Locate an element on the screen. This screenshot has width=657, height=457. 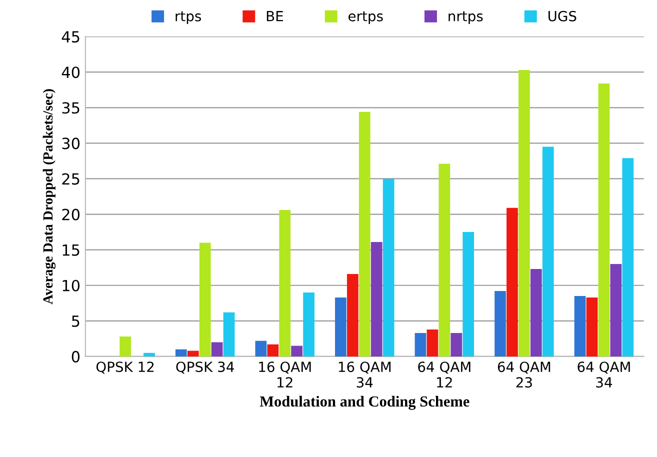
x-tick-label: QPSK 34 is located at coordinates (205, 368).